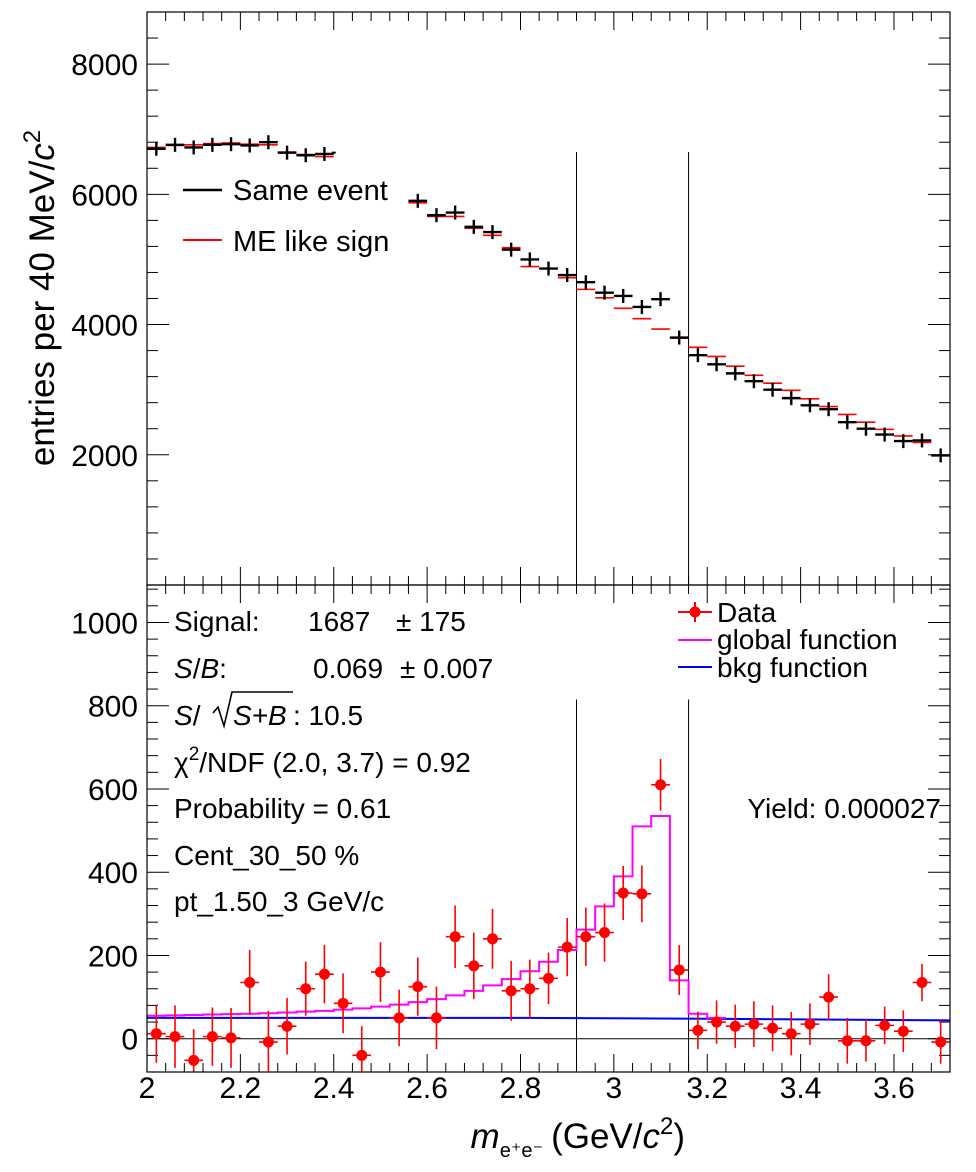 The image size is (976, 1172). Describe the element at coordinates (113, 790) in the screenshot. I see `bottom-y-tick-label: 600` at that location.